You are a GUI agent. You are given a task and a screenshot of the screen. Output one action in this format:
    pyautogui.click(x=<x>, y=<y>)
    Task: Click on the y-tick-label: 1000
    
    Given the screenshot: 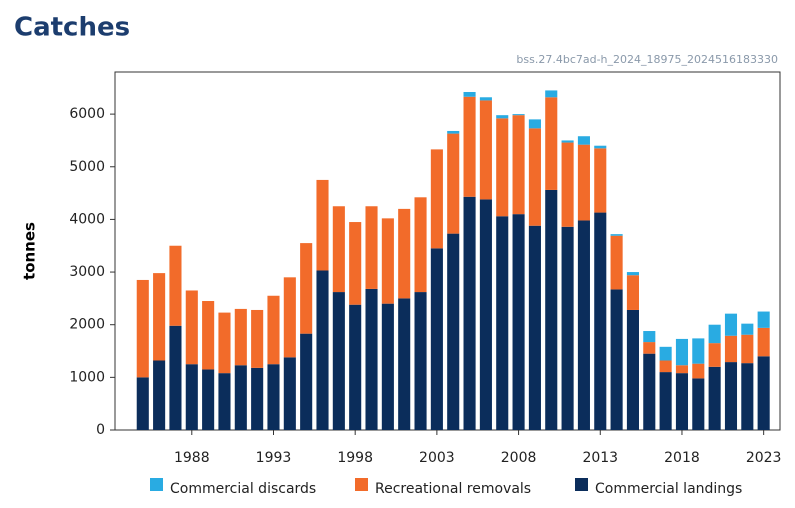 What is the action you would take?
    pyautogui.click(x=87, y=377)
    